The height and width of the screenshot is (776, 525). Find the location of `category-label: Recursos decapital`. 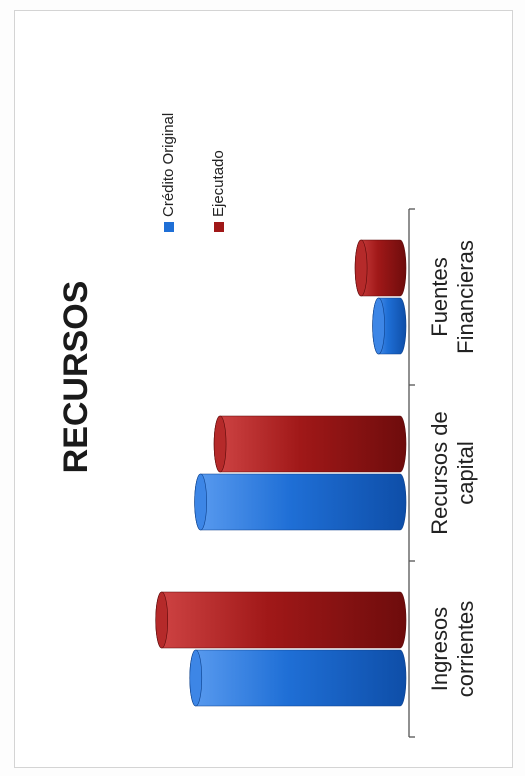

category-label: Recursos decapital is located at coordinates (452, 473).